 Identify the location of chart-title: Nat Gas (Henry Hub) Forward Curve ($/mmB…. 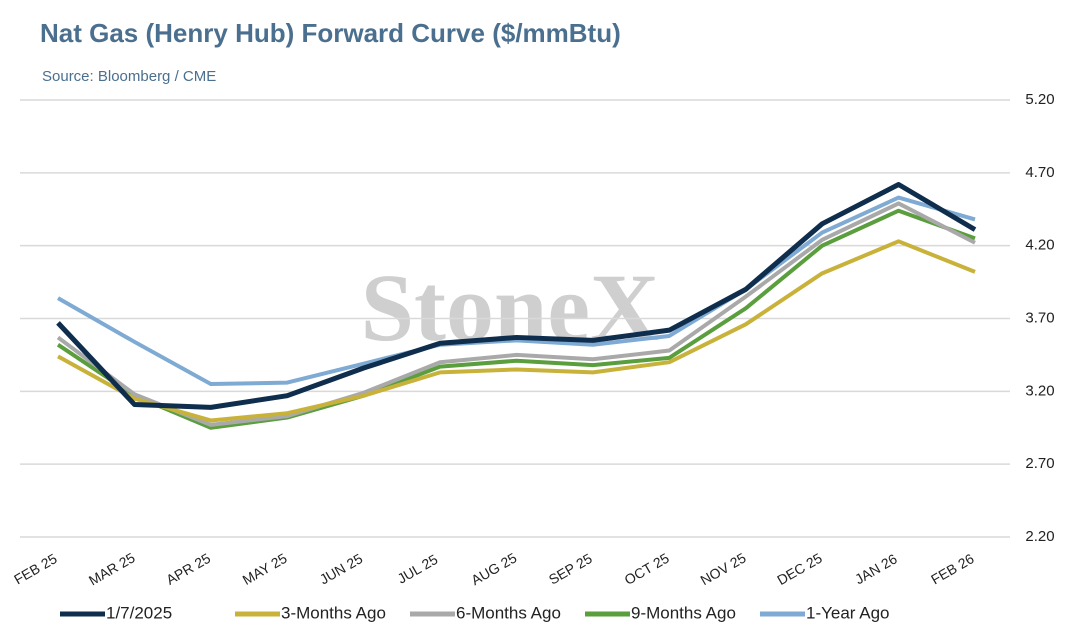
(330, 33).